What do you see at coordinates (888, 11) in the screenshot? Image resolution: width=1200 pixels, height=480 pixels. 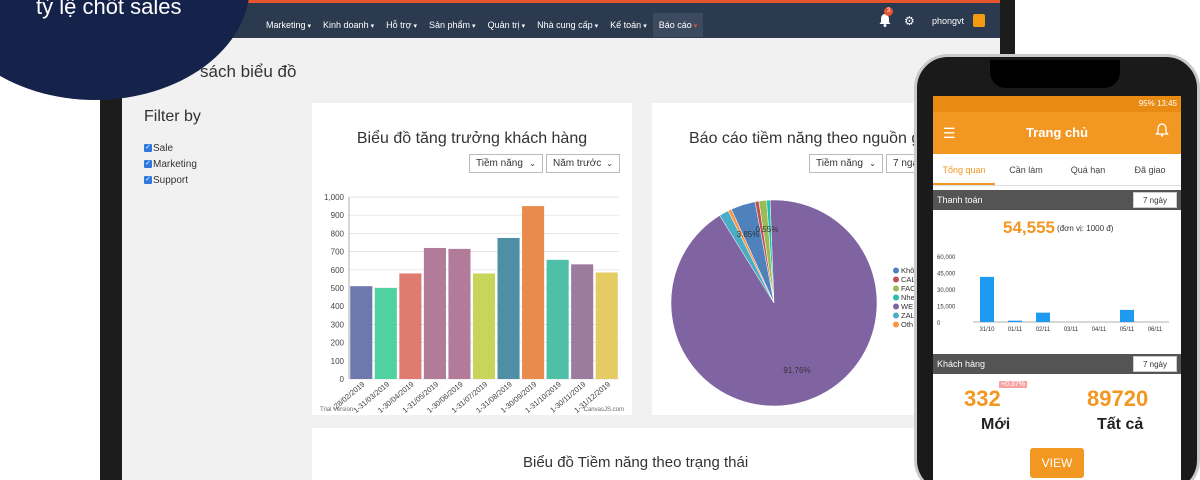 I see `notification-badge: 3` at bounding box center [888, 11].